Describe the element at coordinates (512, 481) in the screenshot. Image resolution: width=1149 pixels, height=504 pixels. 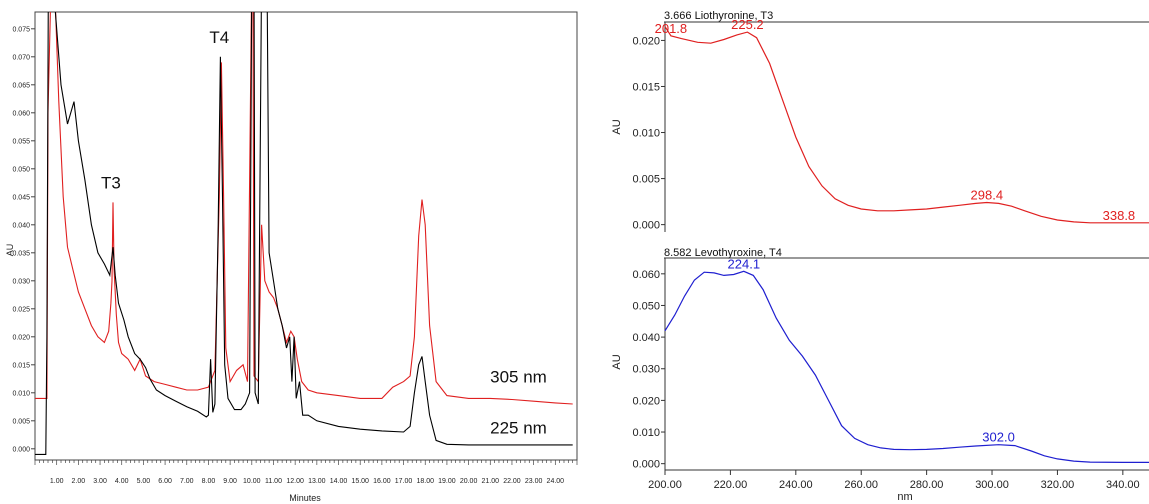
I see `x-tick-label: 22.00` at that location.